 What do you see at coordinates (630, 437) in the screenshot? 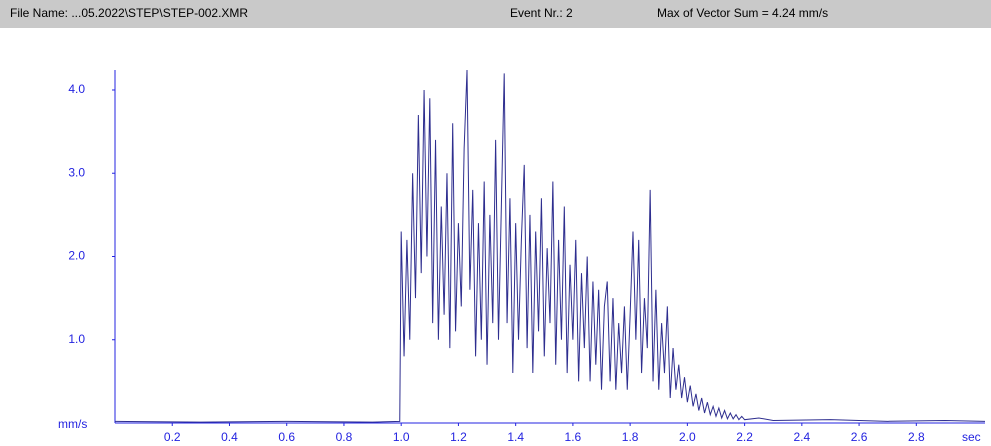
I see `x-tick-label: 1.8` at bounding box center [630, 437].